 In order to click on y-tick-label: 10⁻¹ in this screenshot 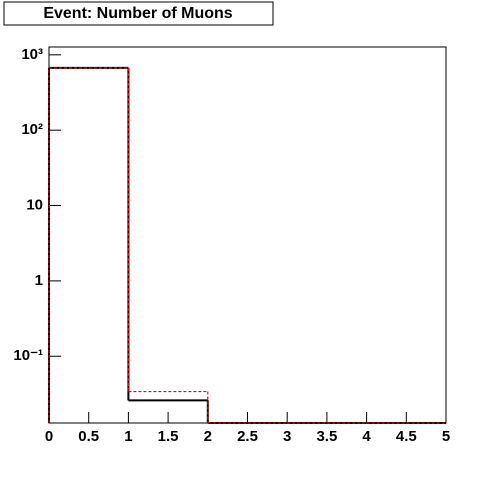, I will do `click(28, 355)`.